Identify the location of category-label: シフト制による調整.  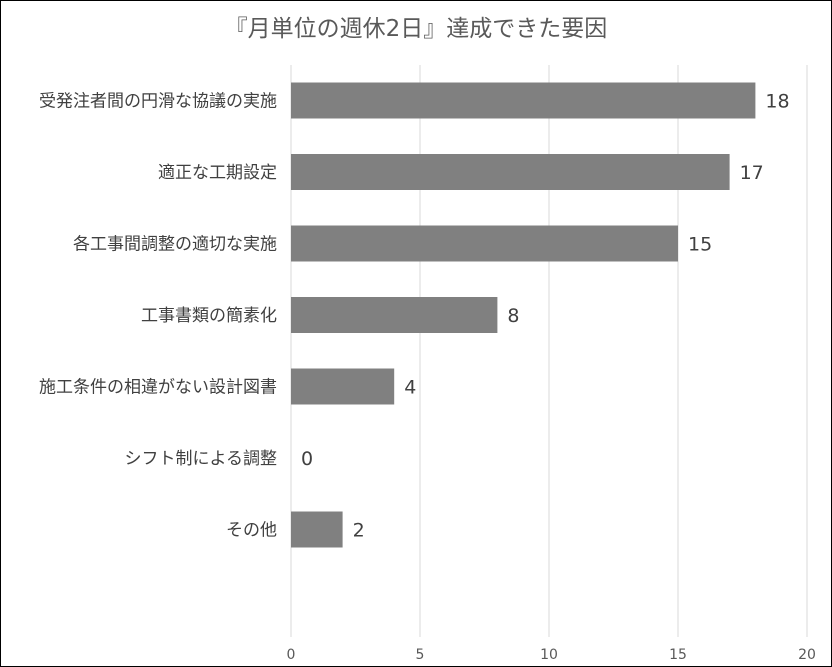
(201, 459).